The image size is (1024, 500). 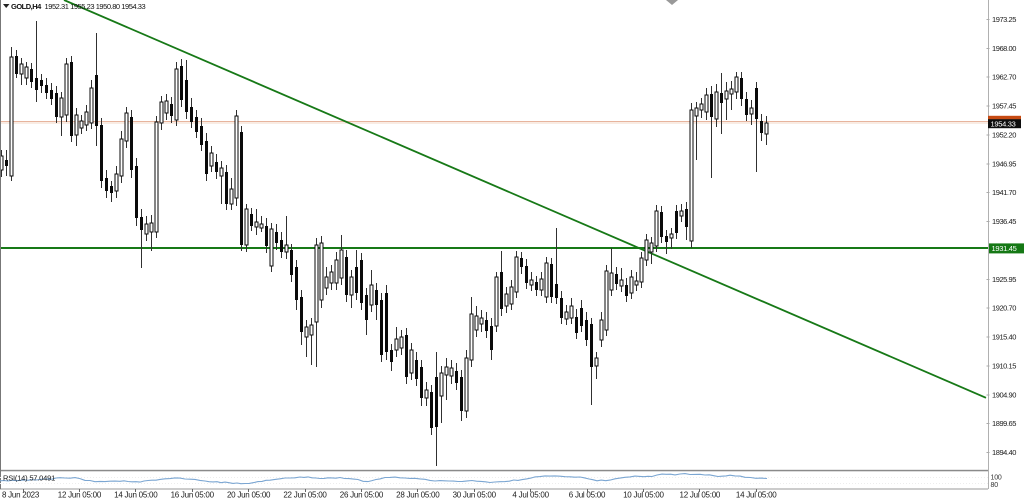 What do you see at coordinates (95, 6) in the screenshot?
I see `svg-text:1952.31 1955.23 1950.80 1954.3: 1952.31 1955.23 1950.80 1954.33` at bounding box center [95, 6].